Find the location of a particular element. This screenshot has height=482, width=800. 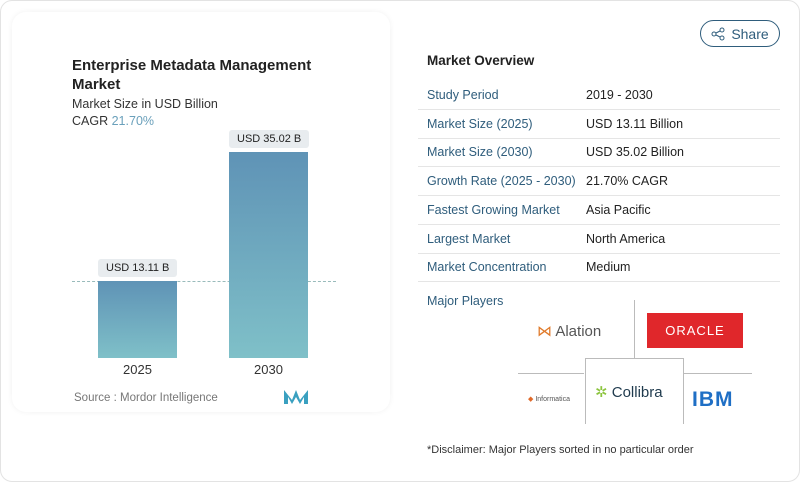

source: Source : Mordor Intelligence is located at coordinates (146, 398).